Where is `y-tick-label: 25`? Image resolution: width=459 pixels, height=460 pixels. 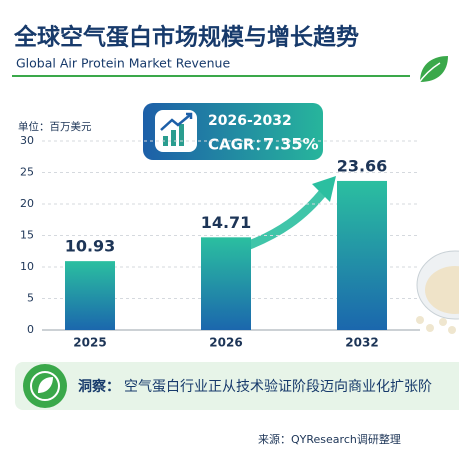
y-tick-label: 25 is located at coordinates (27, 172).